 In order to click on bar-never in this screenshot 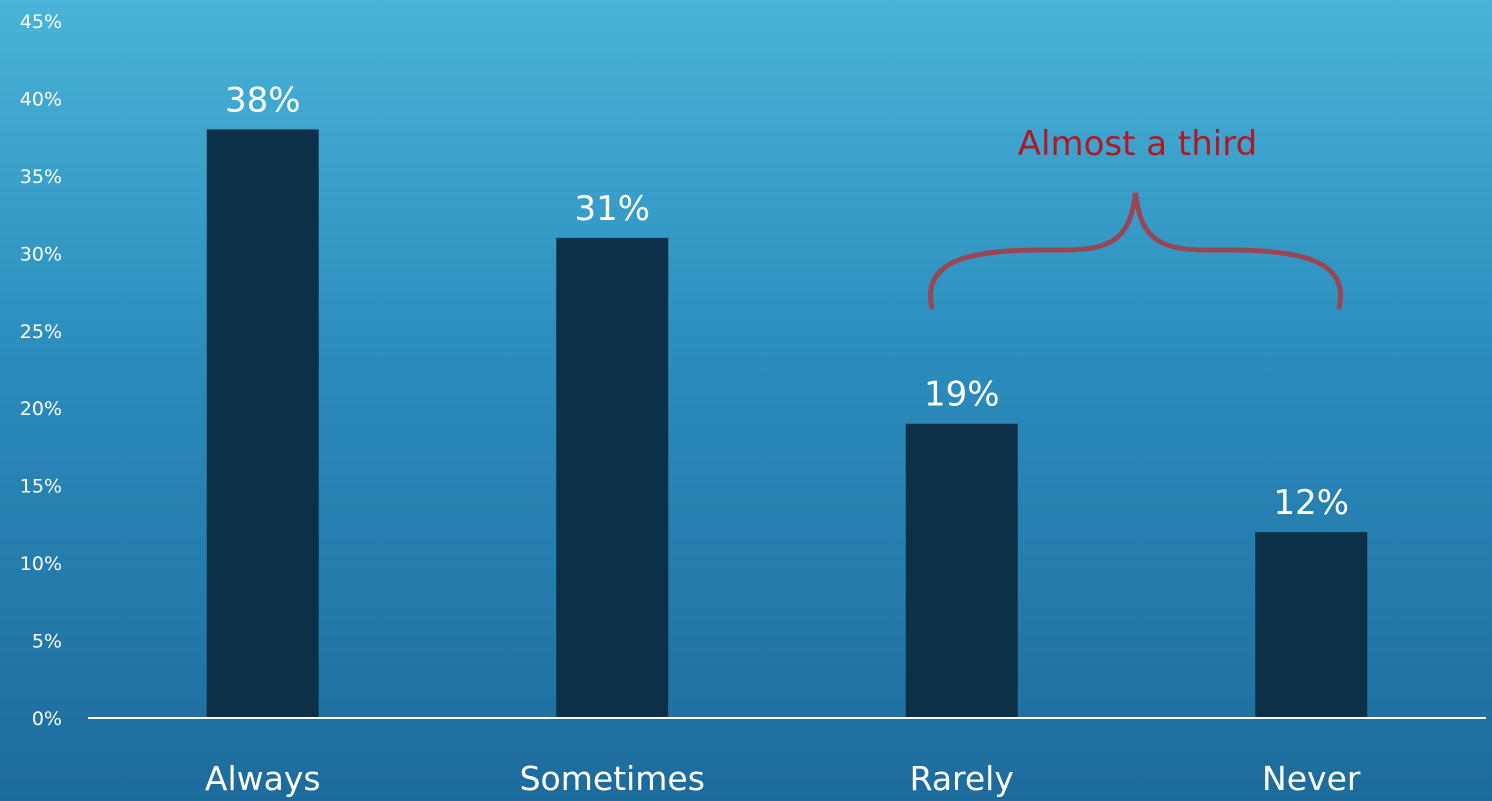, I will do `click(1311, 625)`.